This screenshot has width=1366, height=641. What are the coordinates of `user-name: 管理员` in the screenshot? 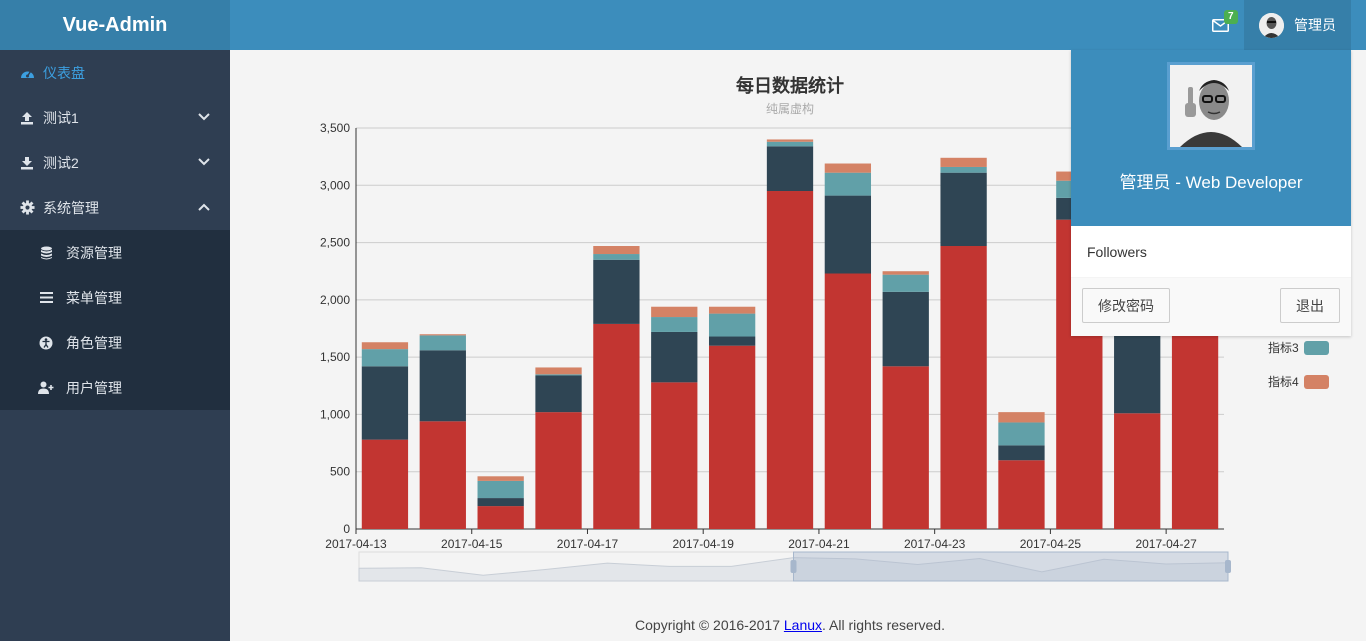 It's located at (1315, 25).